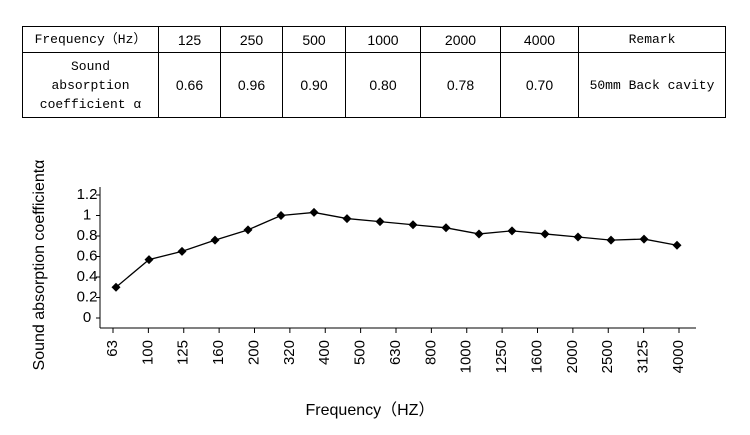 The image size is (750, 435). I want to click on x-tick-label: 4000, so click(678, 356).